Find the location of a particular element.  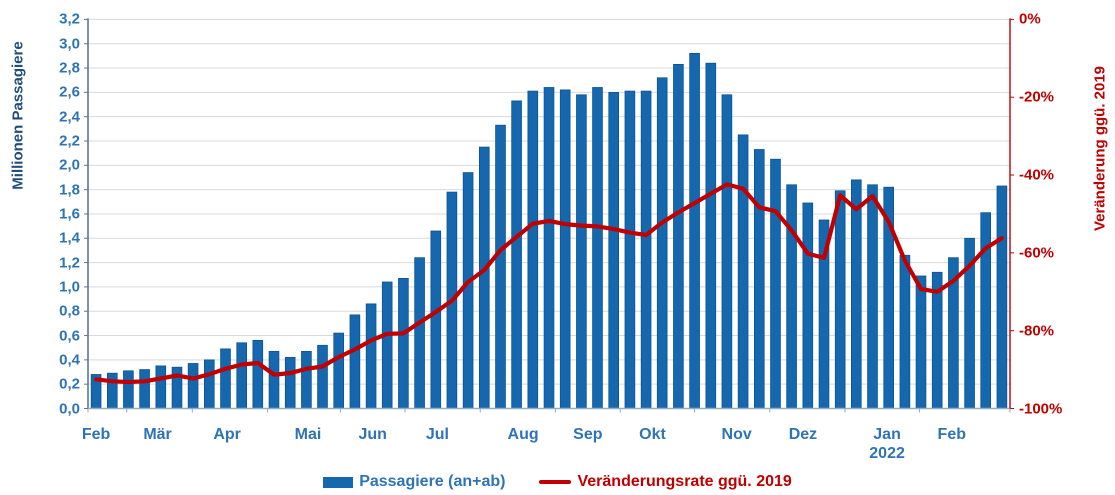

y-axis-left-tick-label: 1,4 is located at coordinates (69, 238).